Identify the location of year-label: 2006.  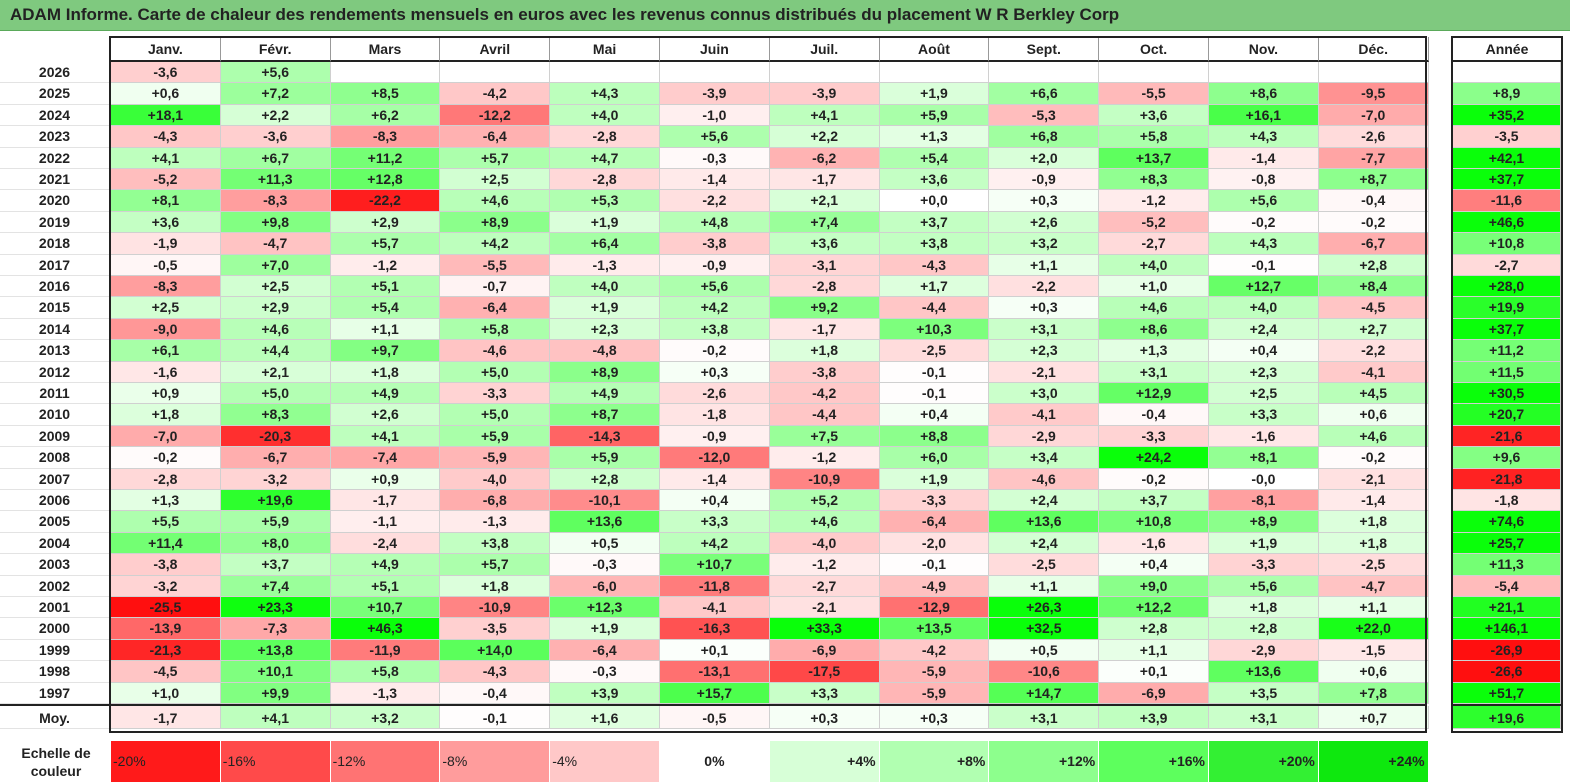
(54, 501).